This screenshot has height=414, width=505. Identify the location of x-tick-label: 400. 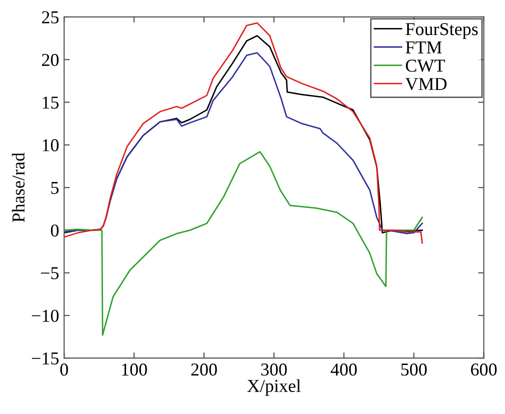
(343, 369).